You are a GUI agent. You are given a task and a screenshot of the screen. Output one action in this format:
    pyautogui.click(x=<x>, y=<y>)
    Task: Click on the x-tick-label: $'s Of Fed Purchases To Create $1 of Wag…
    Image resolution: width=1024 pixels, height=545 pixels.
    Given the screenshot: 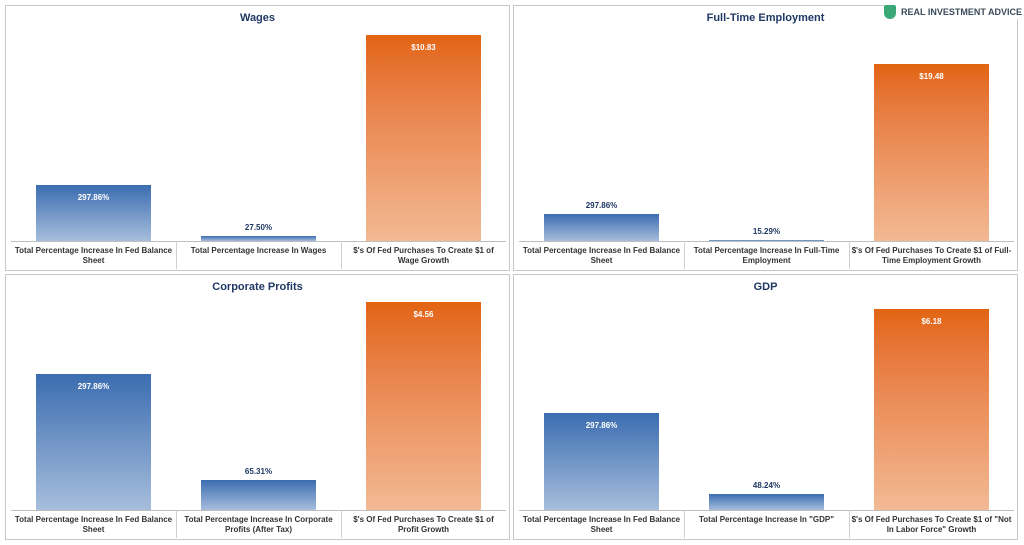 What is the action you would take?
    pyautogui.click(x=423, y=255)
    